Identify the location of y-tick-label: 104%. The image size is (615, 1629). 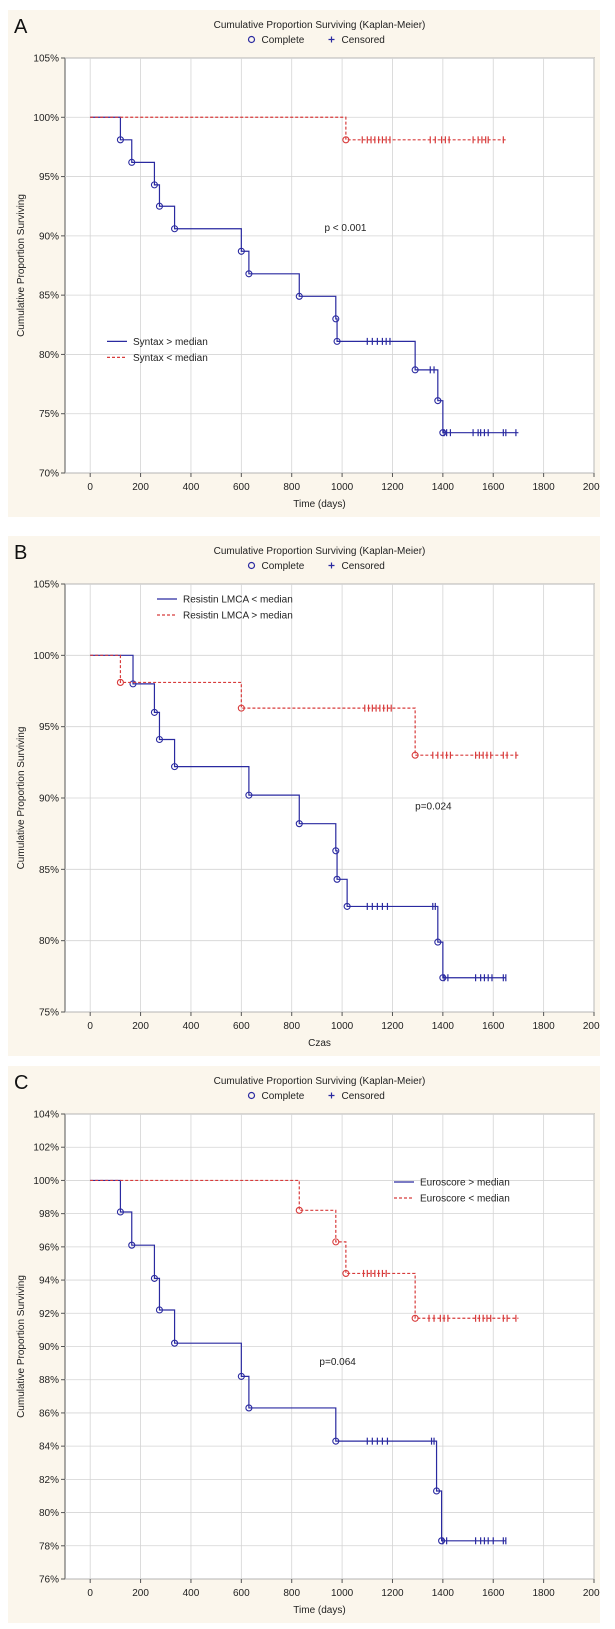
(46, 1115).